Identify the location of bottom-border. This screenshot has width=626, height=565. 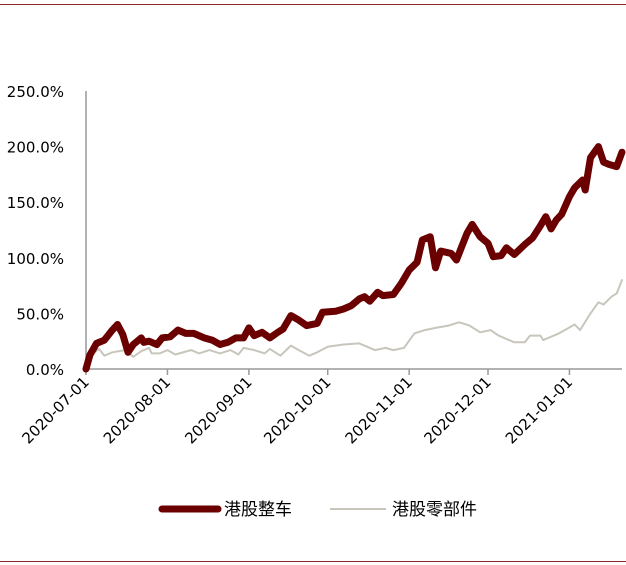
(313, 561).